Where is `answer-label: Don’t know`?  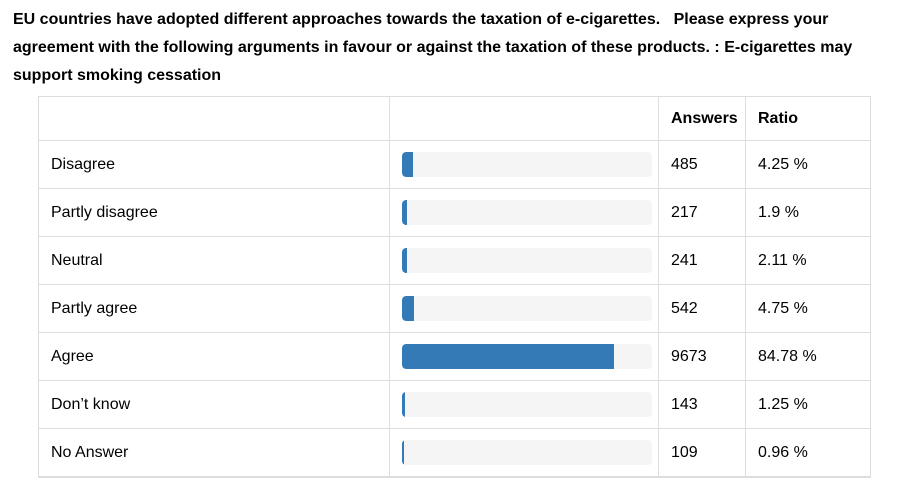
answer-label: Don’t know is located at coordinates (214, 404).